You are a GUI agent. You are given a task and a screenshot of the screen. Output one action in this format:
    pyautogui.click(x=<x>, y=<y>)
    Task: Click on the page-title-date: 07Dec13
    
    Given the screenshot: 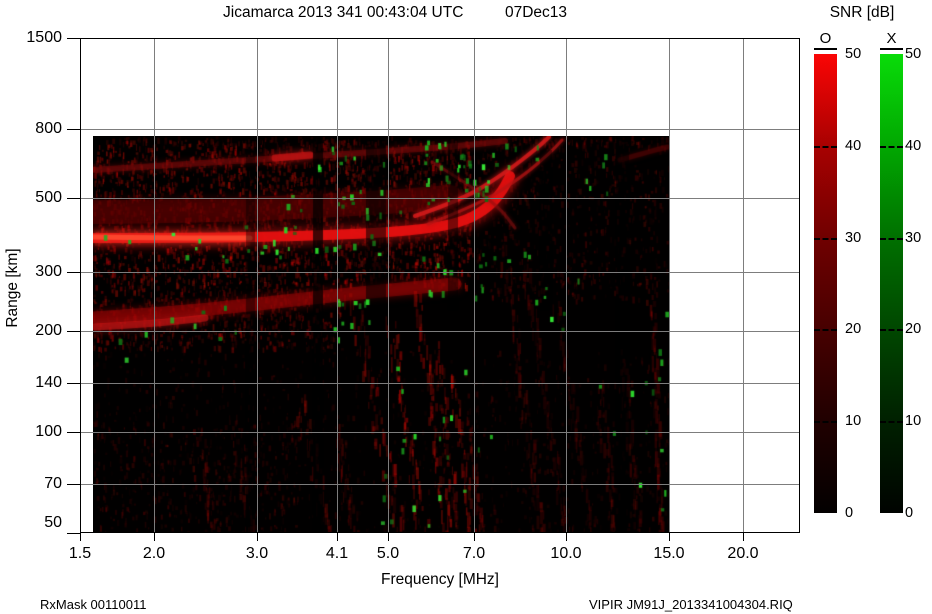 What is the action you would take?
    pyautogui.click(x=536, y=12)
    